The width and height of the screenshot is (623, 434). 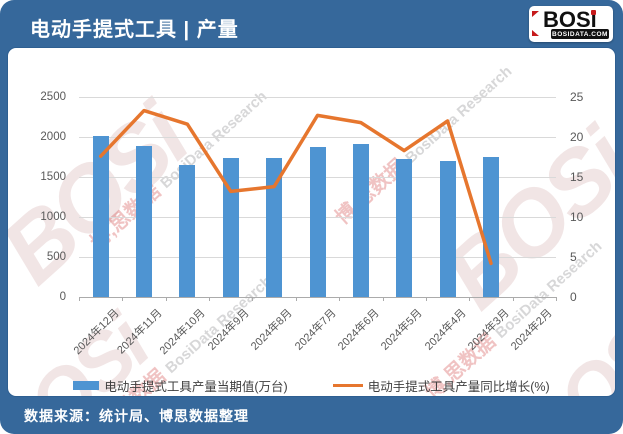 I want to click on y-axis-left-tick-label: 2000, so click(x=53, y=137).